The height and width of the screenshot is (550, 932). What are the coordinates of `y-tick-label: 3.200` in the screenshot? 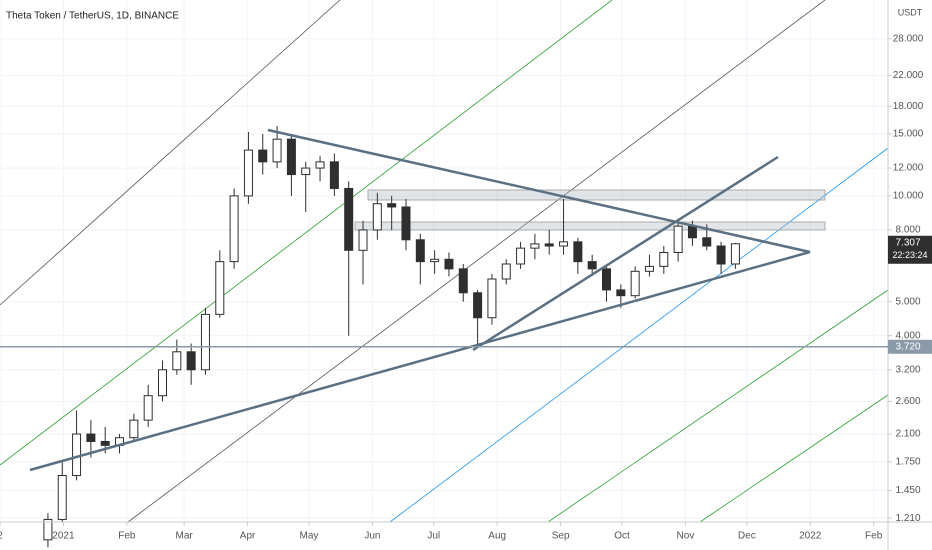 It's located at (907, 369).